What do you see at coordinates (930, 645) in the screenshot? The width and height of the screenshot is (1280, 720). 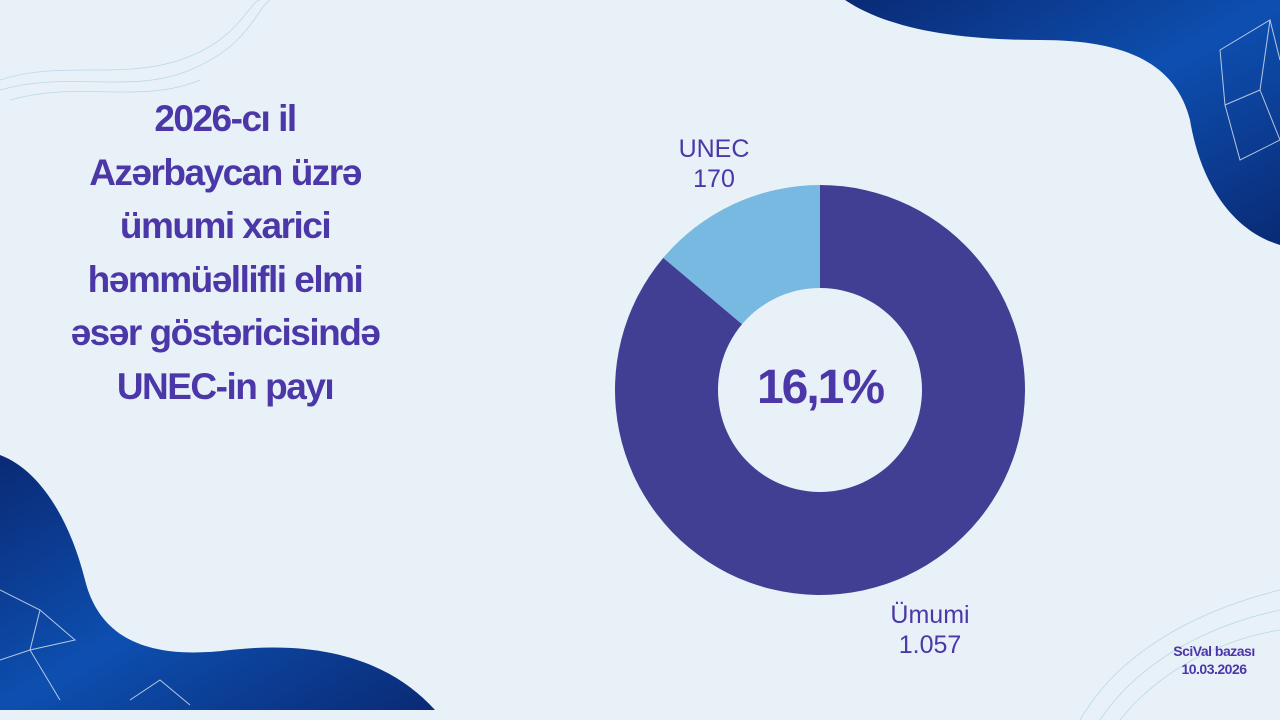 I see `umumi-label-value: 1.057` at bounding box center [930, 645].